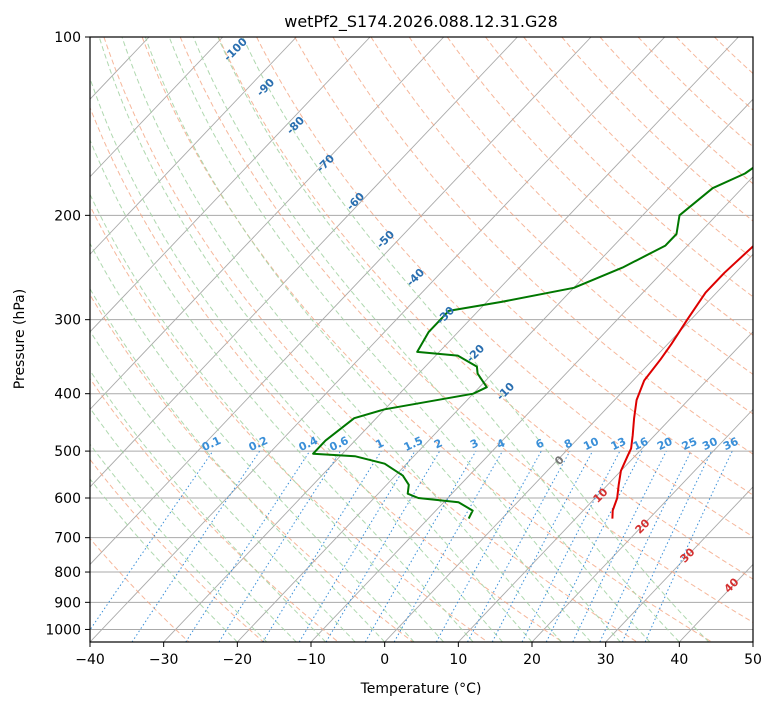  I want to click on y-tick-label: 900, so click(67, 603).